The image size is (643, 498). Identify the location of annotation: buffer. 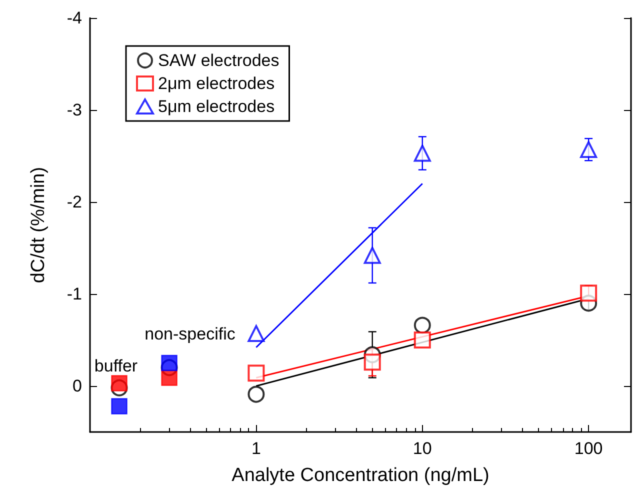
(116, 366).